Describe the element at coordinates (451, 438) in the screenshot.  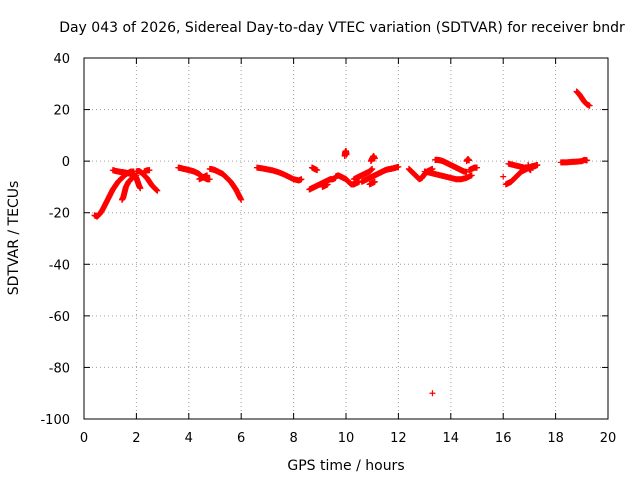
I see `x-tick-label: 14` at that location.